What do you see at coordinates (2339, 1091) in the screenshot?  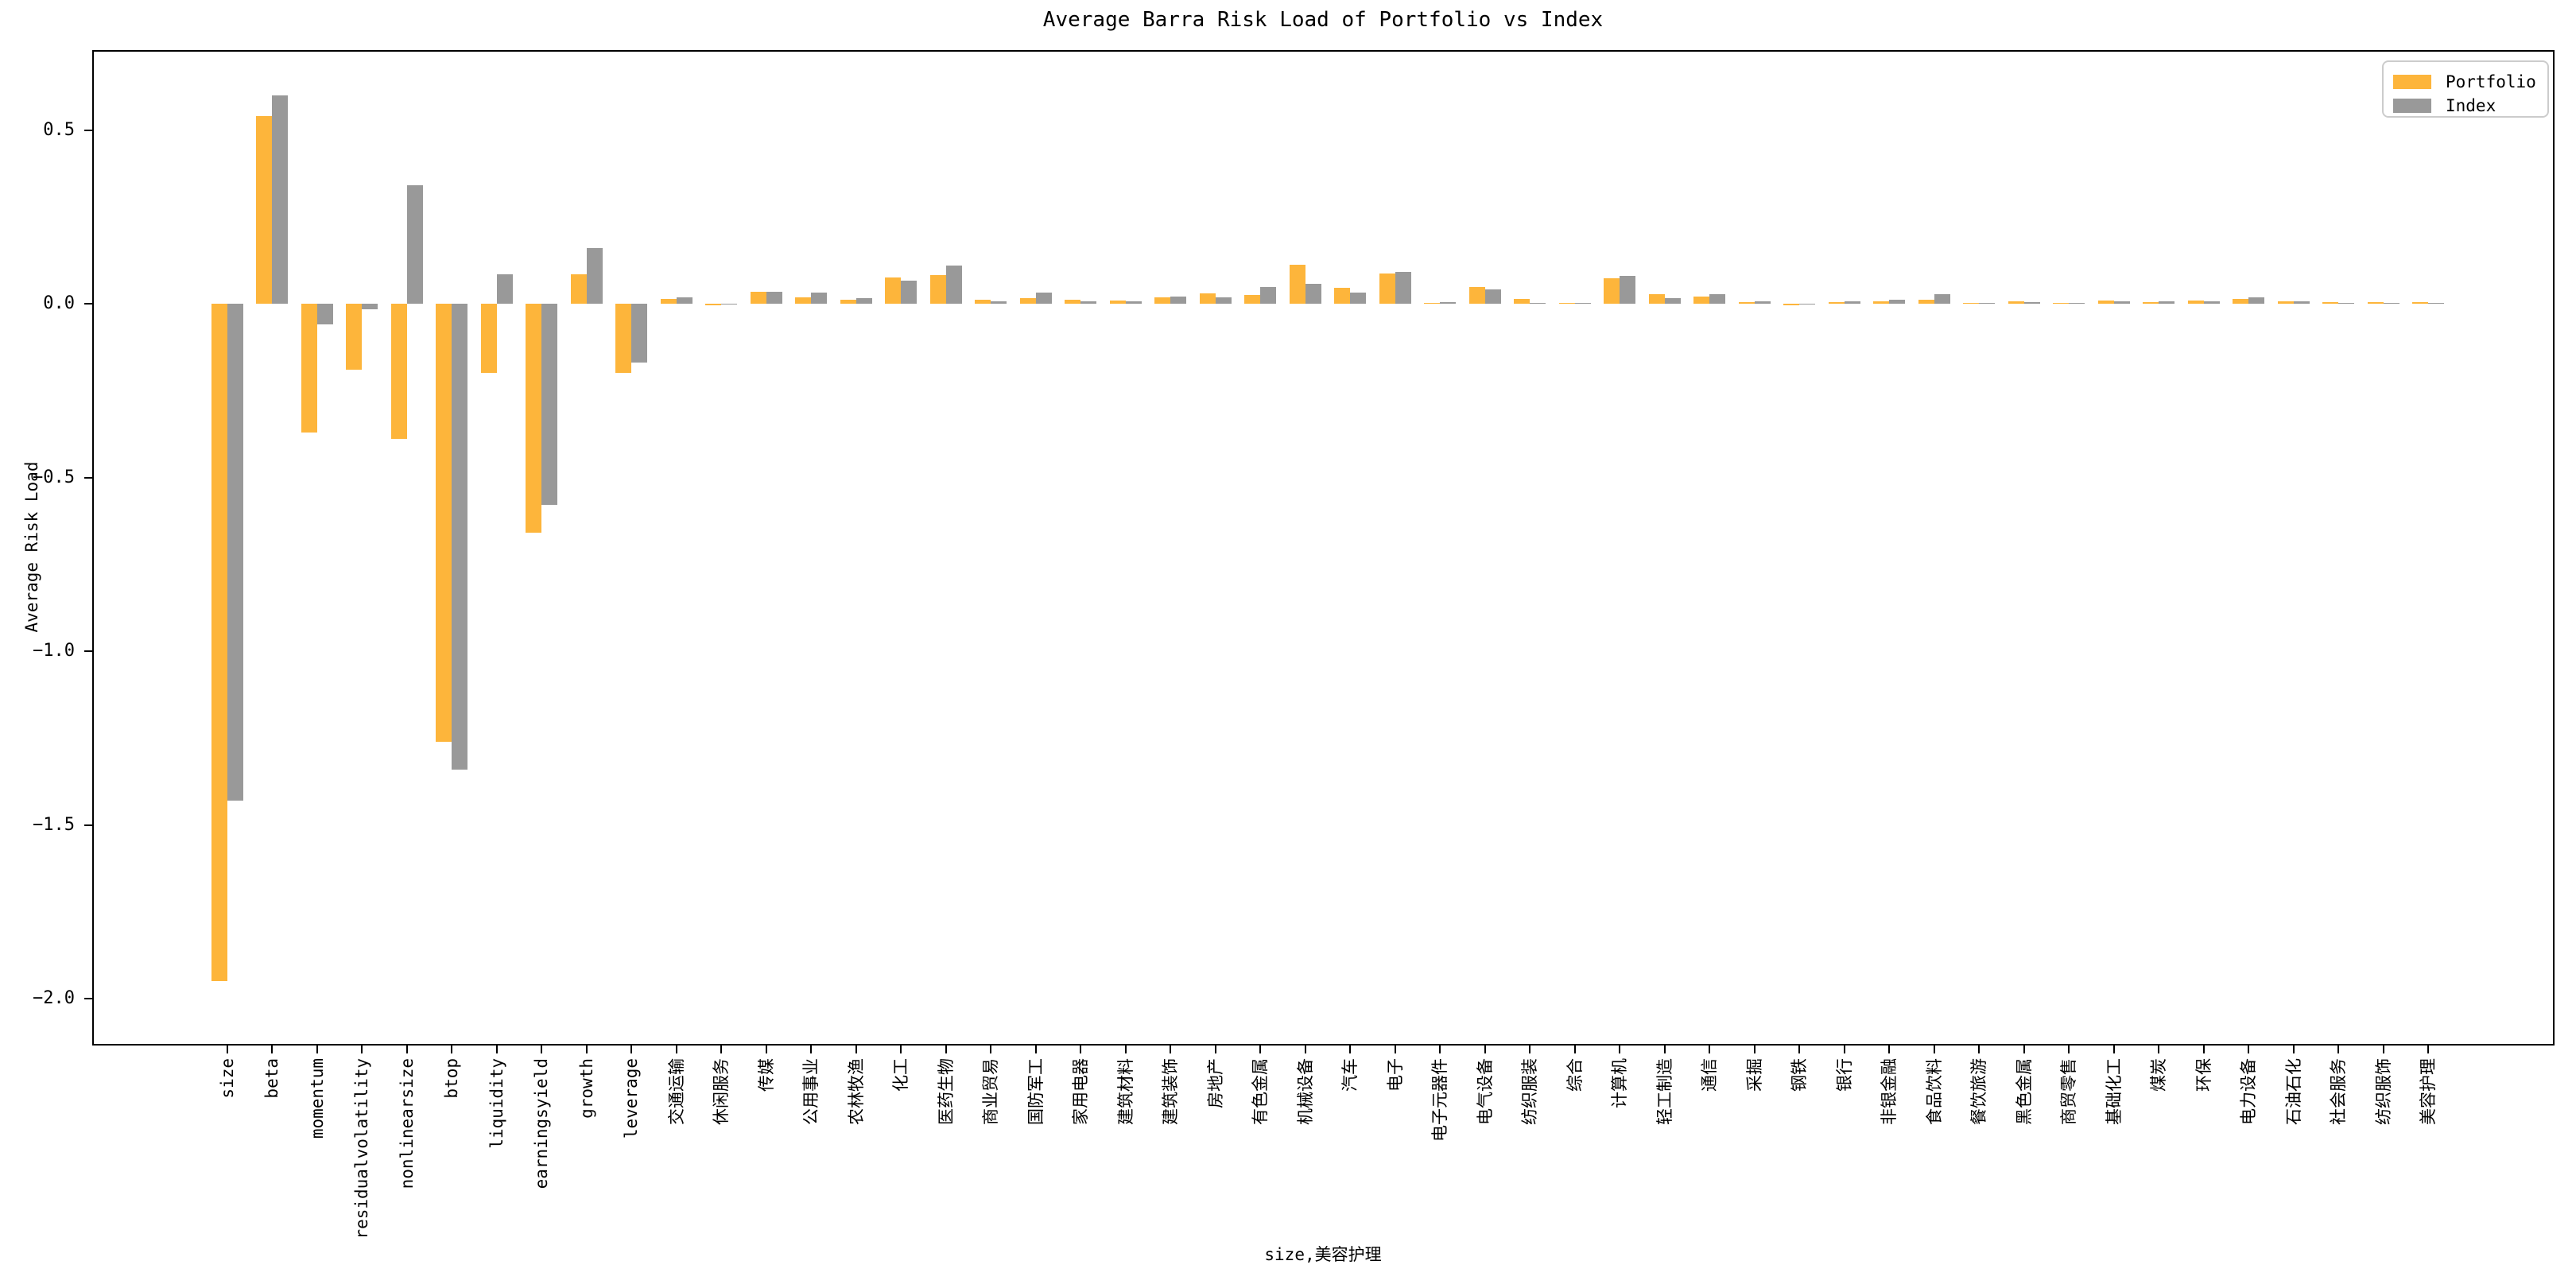 I see `x-tick-label: 社会服务` at bounding box center [2339, 1091].